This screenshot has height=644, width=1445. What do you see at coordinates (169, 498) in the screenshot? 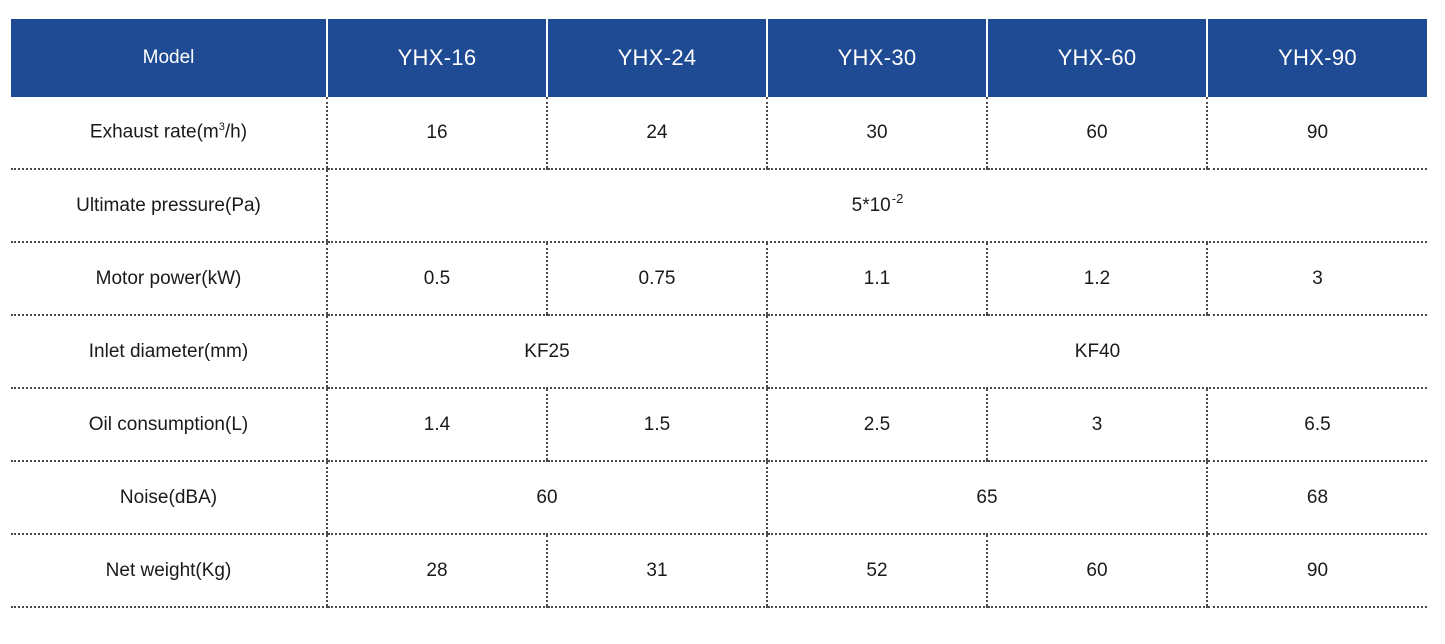
I see `row-label: Noise(dBA)` at bounding box center [169, 498].